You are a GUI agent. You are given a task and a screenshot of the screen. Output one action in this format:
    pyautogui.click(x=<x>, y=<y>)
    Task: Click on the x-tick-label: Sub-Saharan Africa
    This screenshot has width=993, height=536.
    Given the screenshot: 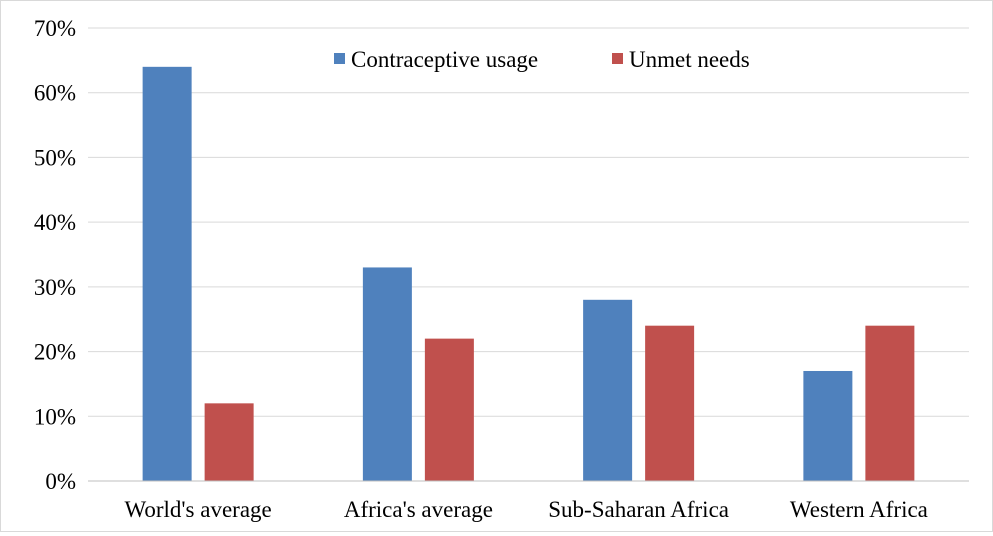 What is the action you would take?
    pyautogui.click(x=638, y=509)
    